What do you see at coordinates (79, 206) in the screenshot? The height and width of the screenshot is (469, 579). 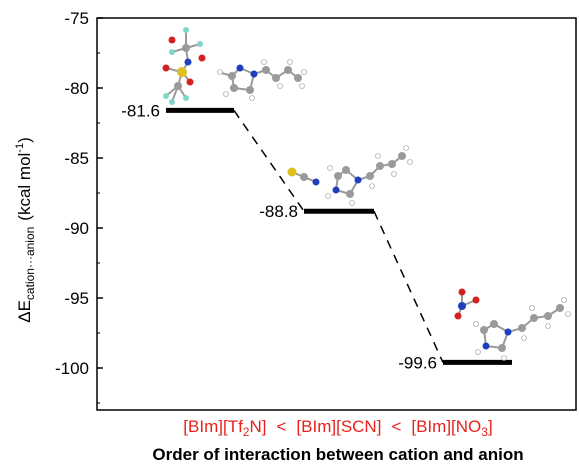 I see `y-axis-ticks: -75 -80 -85 -90 -95 -100` at bounding box center [79, 206].